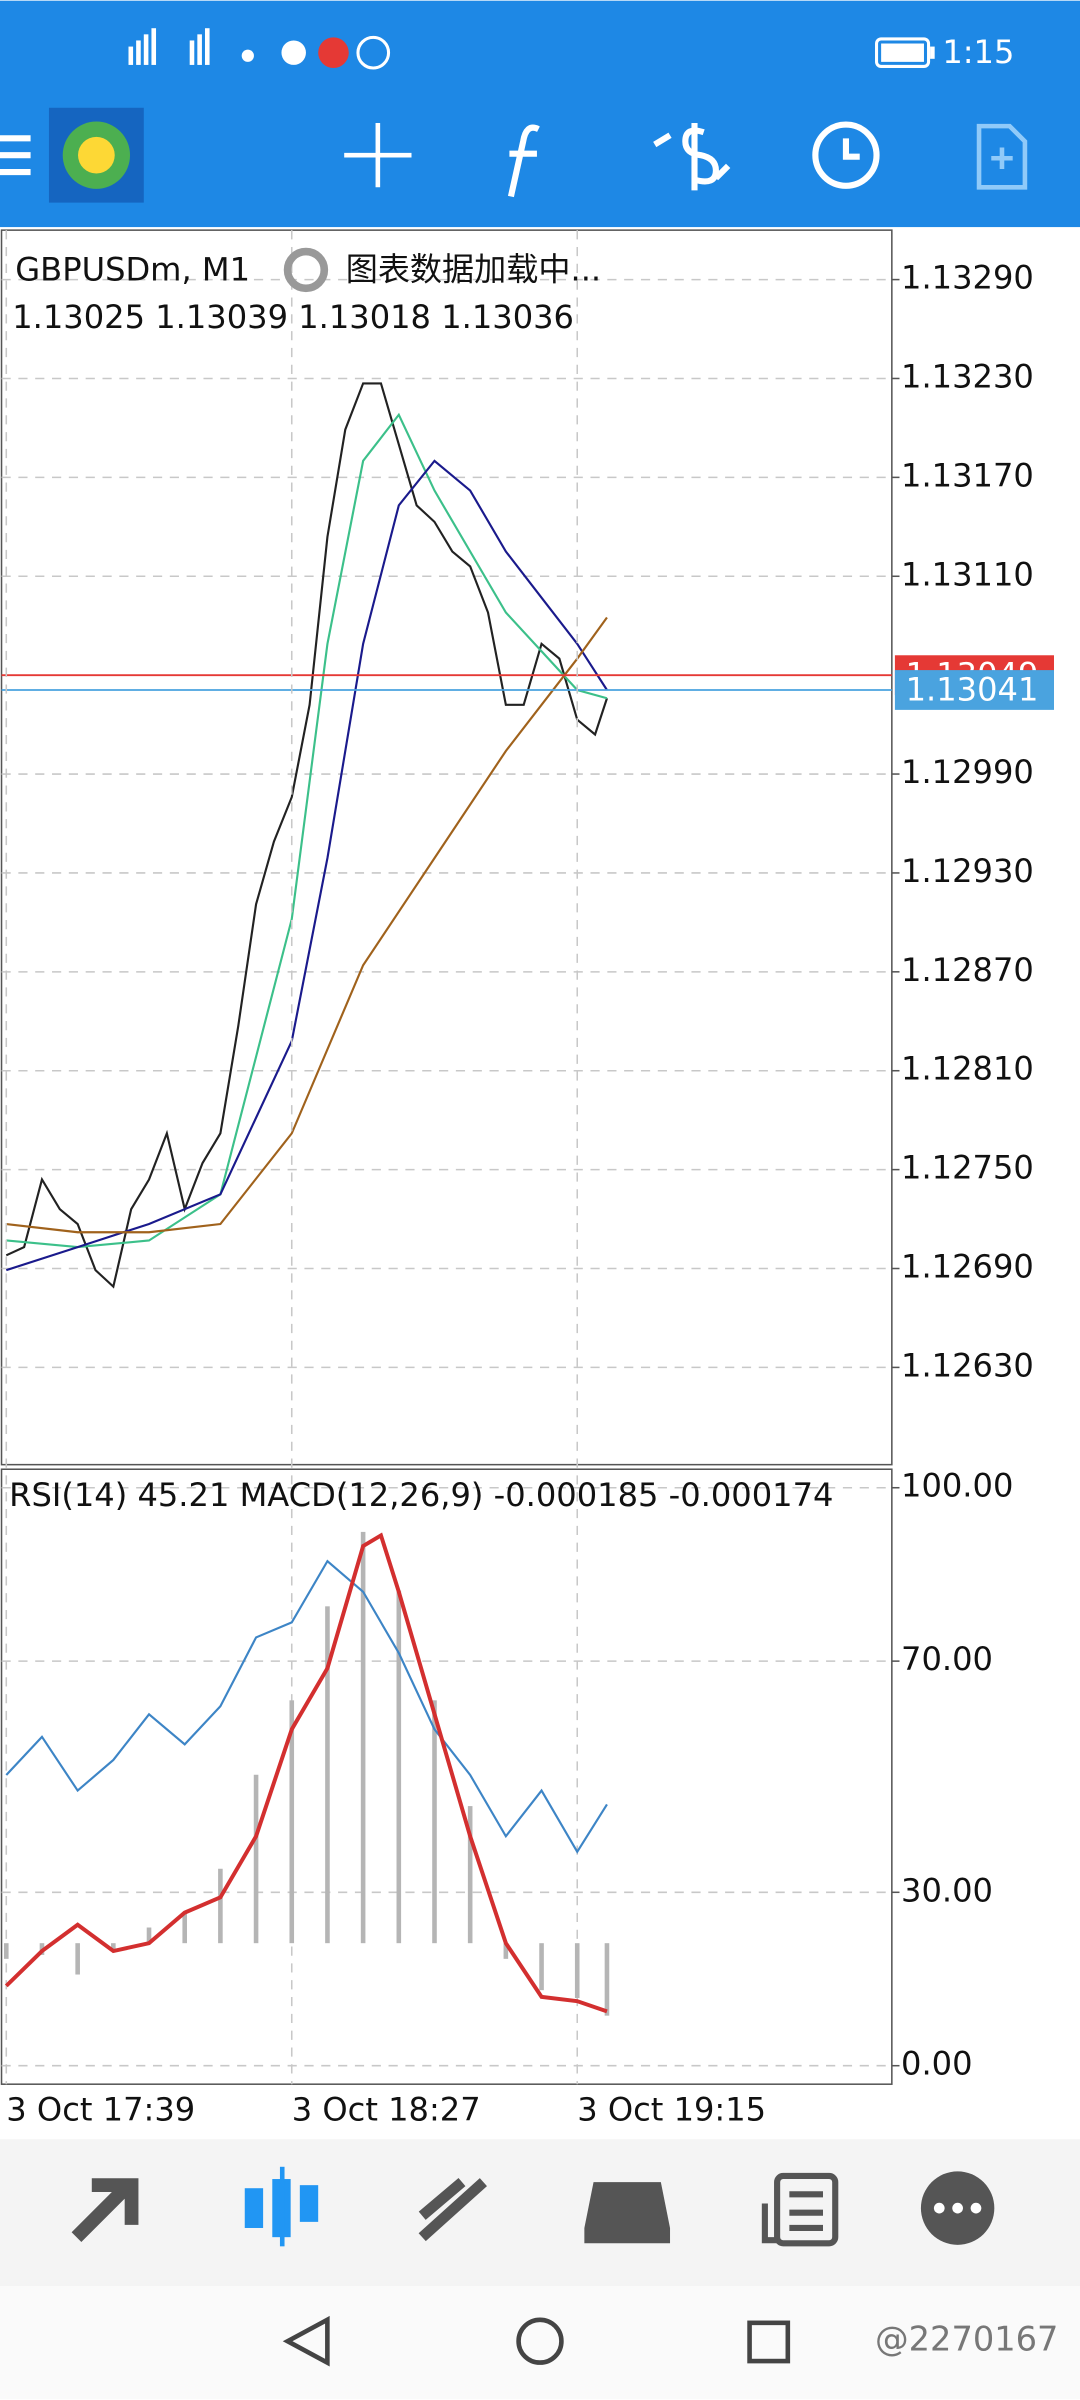 The width and height of the screenshot is (1080, 2400). Describe the element at coordinates (957, 2208) in the screenshot. I see `chat-tab` at that location.